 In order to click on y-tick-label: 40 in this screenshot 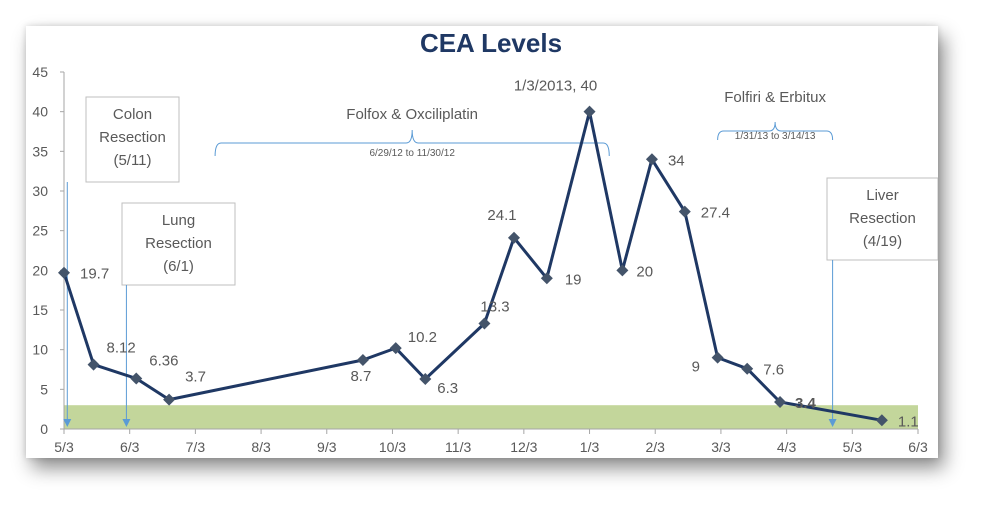, I will do `click(40, 112)`.